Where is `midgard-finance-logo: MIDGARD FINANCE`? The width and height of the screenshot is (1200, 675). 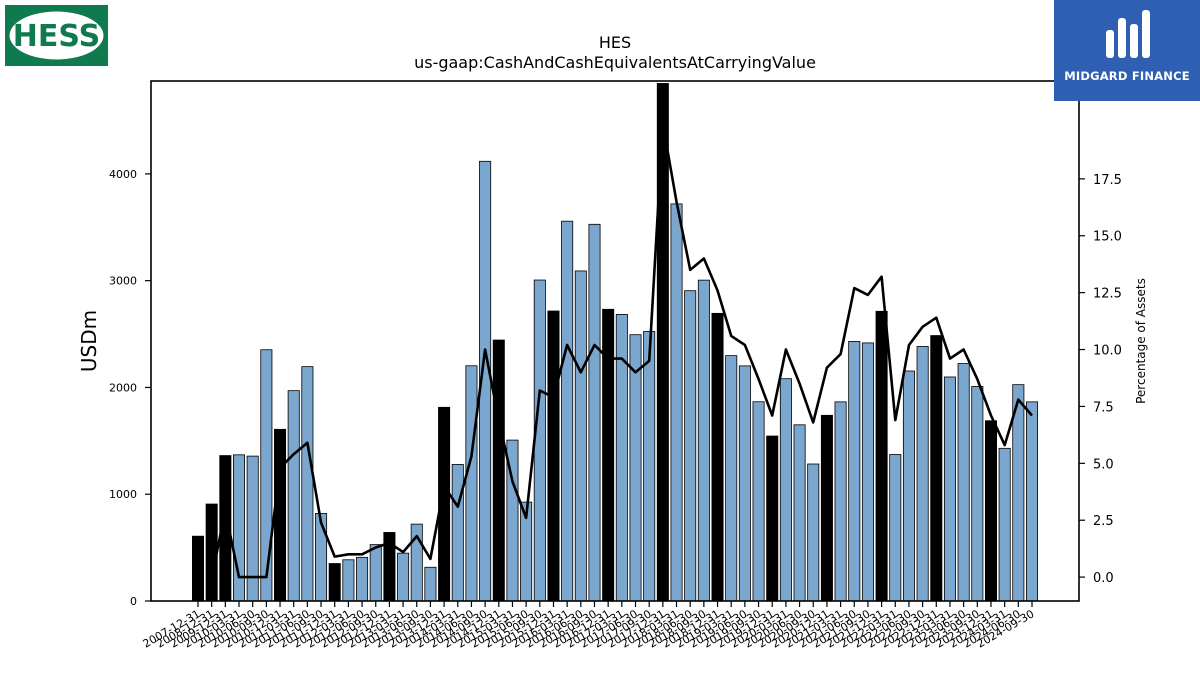
midgard-finance-logo: MIDGARD FINANCE is located at coordinates (1127, 50).